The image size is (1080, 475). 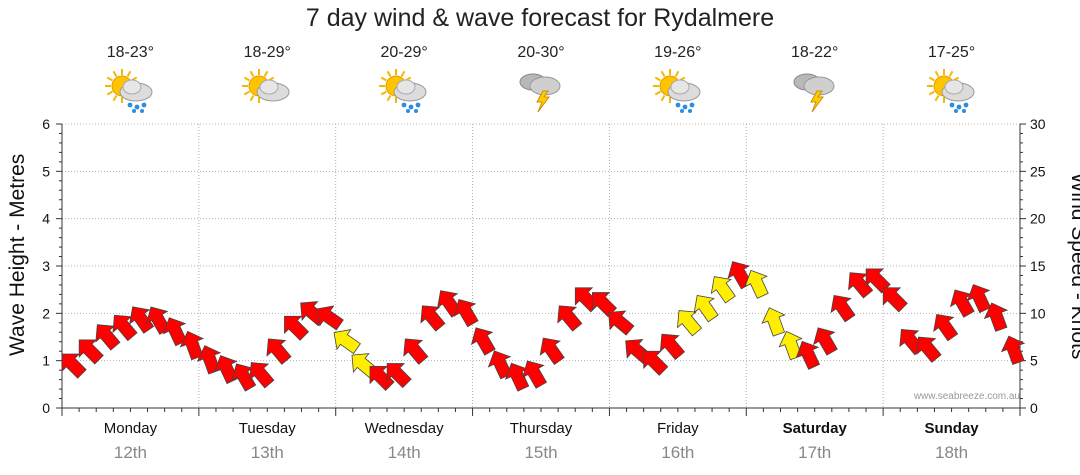 What do you see at coordinates (404, 428) in the screenshot?
I see `day-name-label: Wednesday` at bounding box center [404, 428].